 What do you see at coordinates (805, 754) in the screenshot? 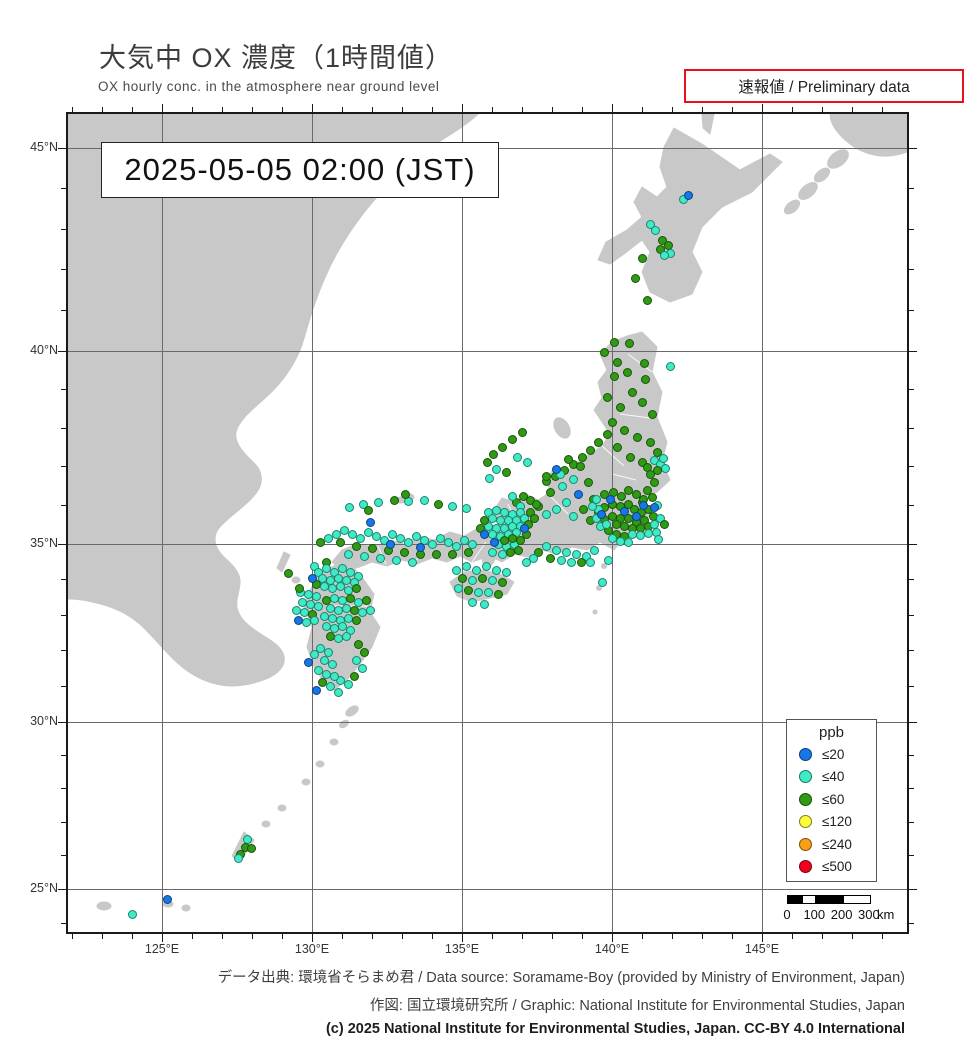
I see `legend-swatch-b` at bounding box center [805, 754].